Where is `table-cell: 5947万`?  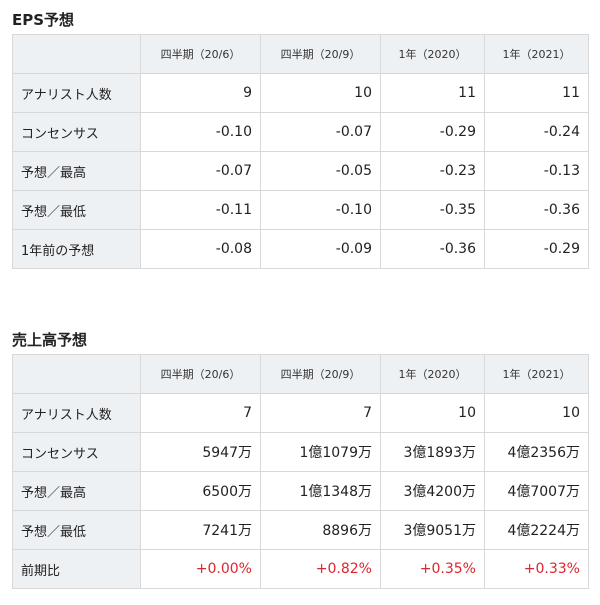
table-cell: 5947万 is located at coordinates (200, 452).